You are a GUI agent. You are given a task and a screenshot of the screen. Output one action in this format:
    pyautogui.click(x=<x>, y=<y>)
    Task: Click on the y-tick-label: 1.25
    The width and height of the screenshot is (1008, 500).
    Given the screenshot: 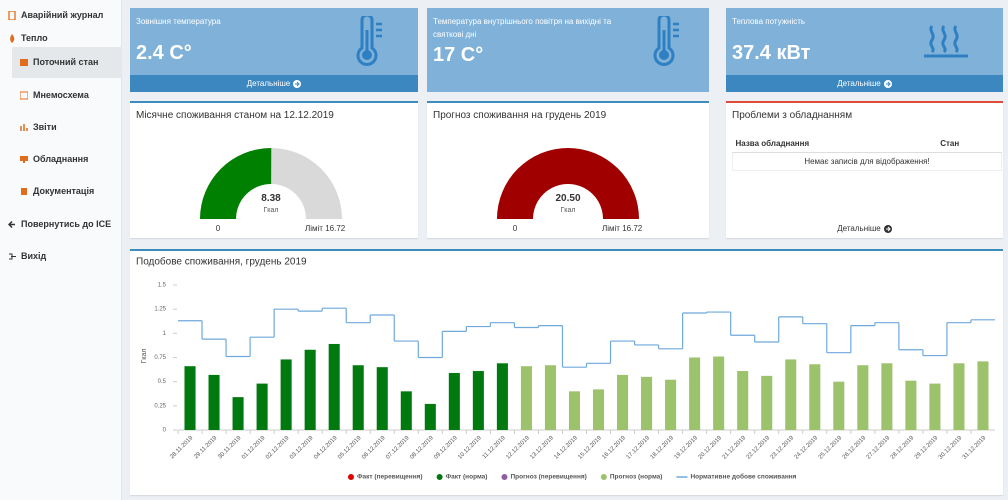 What is the action you would take?
    pyautogui.click(x=160, y=310)
    